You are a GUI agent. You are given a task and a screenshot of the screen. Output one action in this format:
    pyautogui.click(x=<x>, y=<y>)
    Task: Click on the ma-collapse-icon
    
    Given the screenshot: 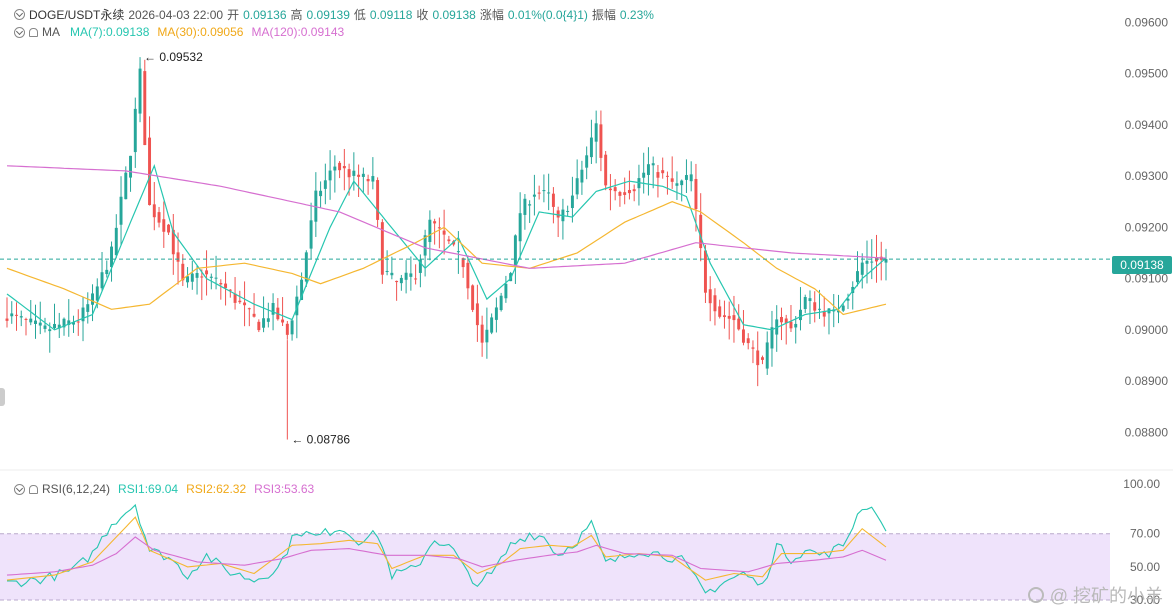 What is the action you would take?
    pyautogui.click(x=19, y=32)
    